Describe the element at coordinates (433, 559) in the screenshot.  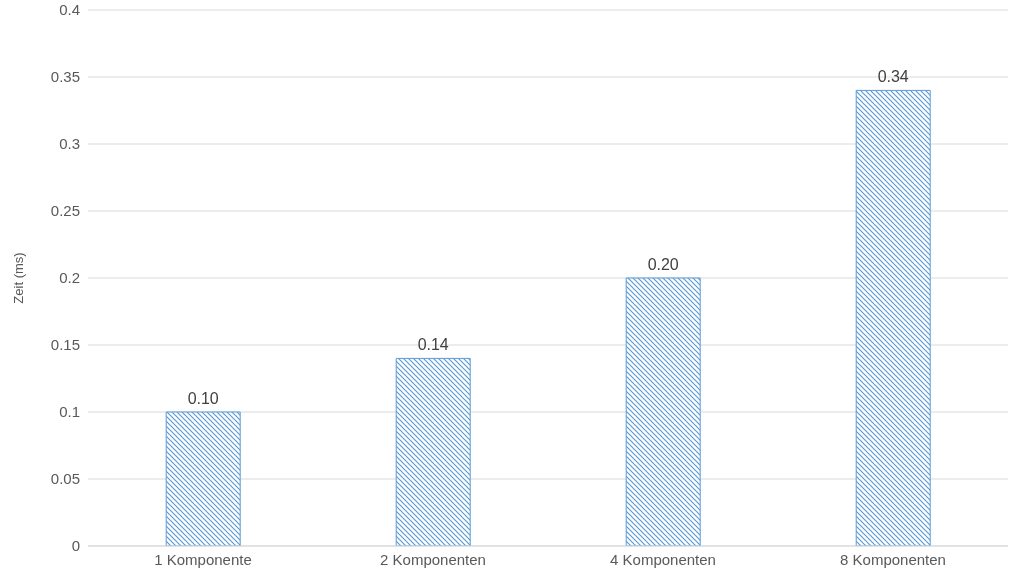
I see `x-tick-label: 2 Komponenten` at that location.